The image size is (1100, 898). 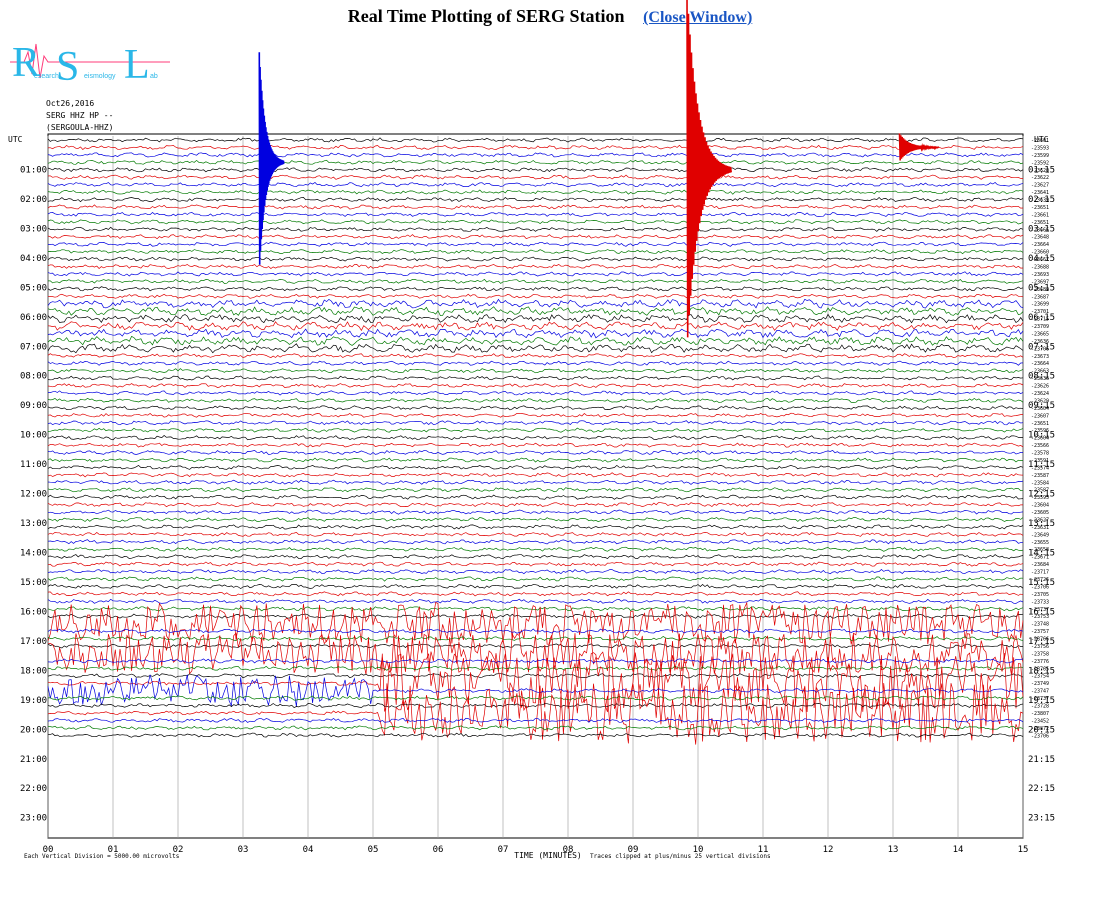 What do you see at coordinates (1041, 524) in the screenshot?
I see `right-hour-label: 13:15` at bounding box center [1041, 524].